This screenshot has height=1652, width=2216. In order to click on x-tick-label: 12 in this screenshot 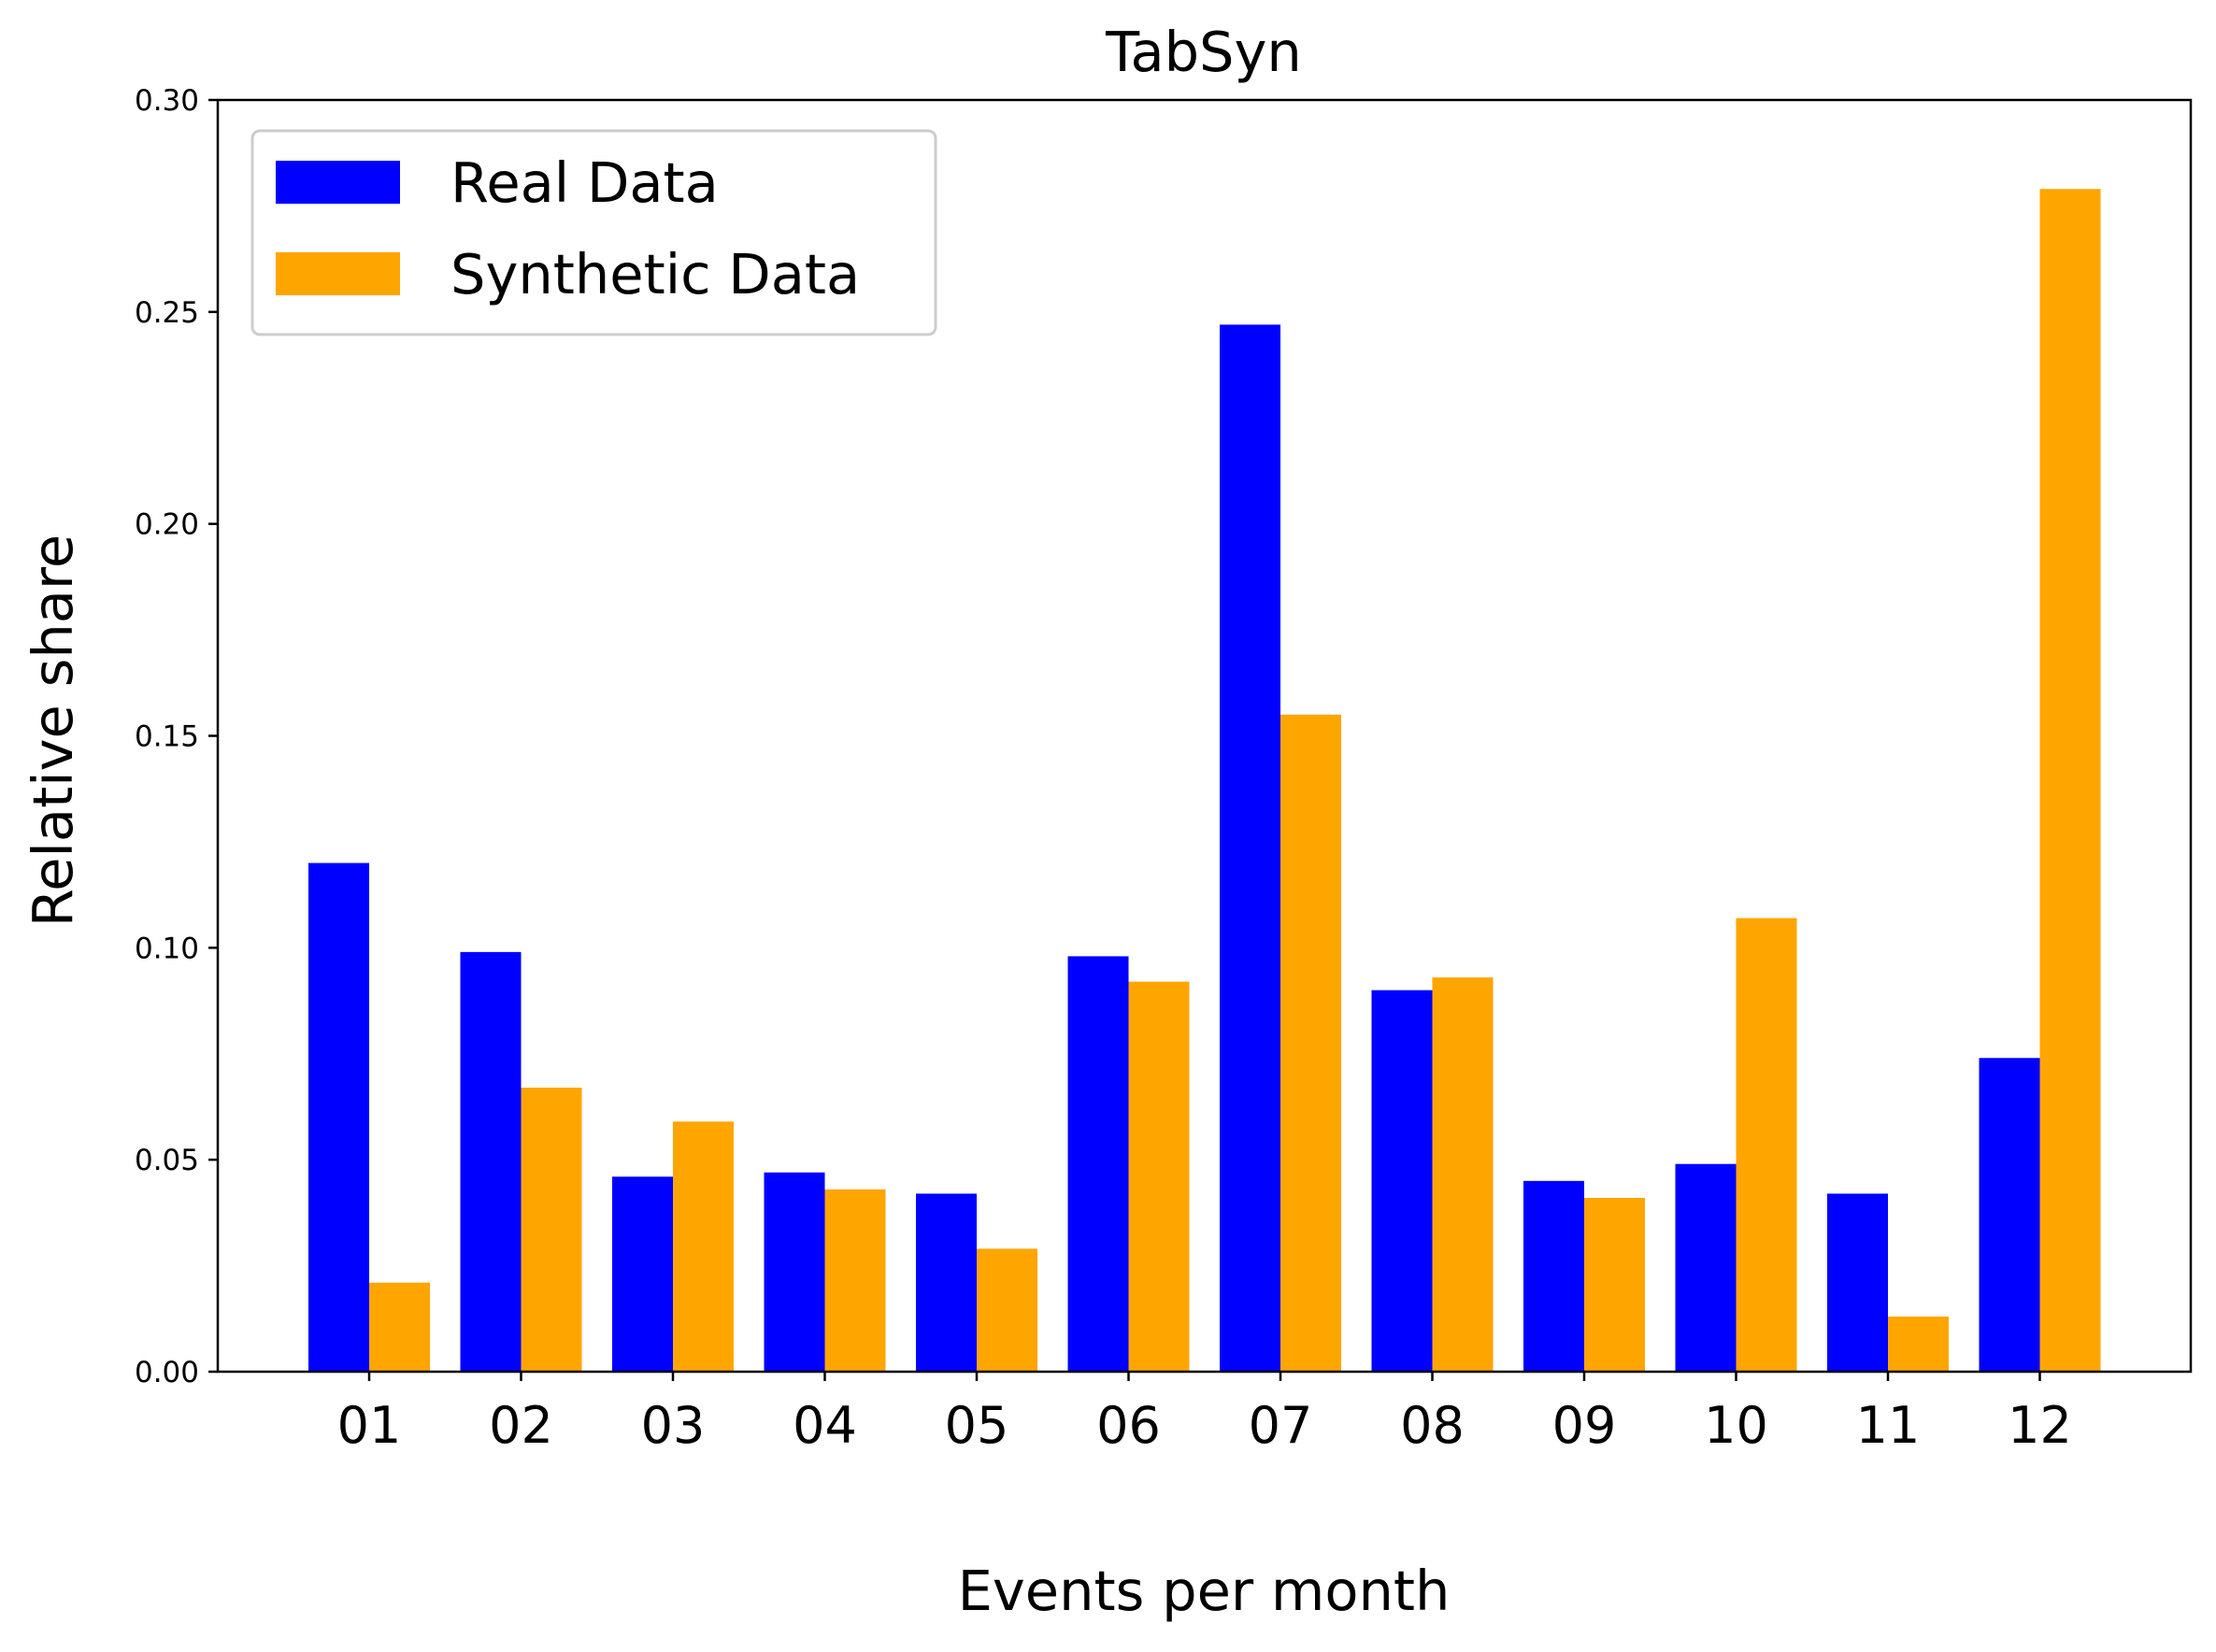, I will do `click(2040, 1425)`.